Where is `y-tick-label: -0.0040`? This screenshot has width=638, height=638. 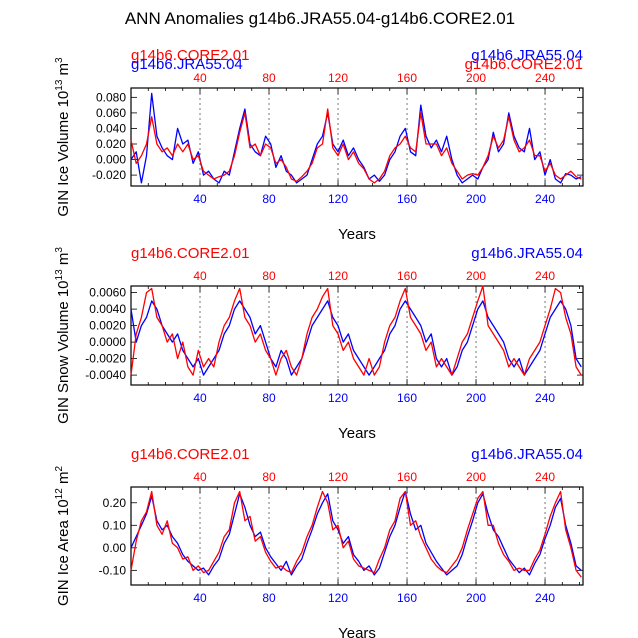 y-tick-label: -0.0040 is located at coordinates (105, 375).